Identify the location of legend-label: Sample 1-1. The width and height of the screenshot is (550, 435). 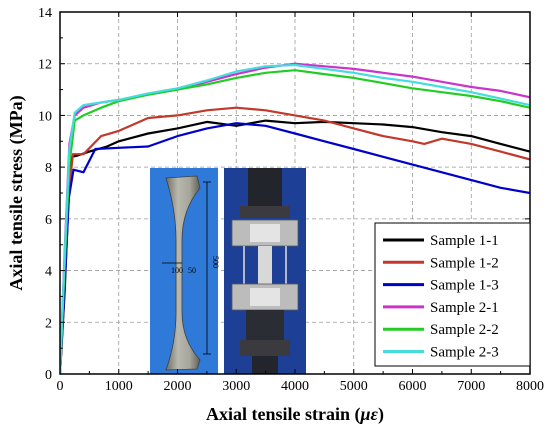
(464, 241).